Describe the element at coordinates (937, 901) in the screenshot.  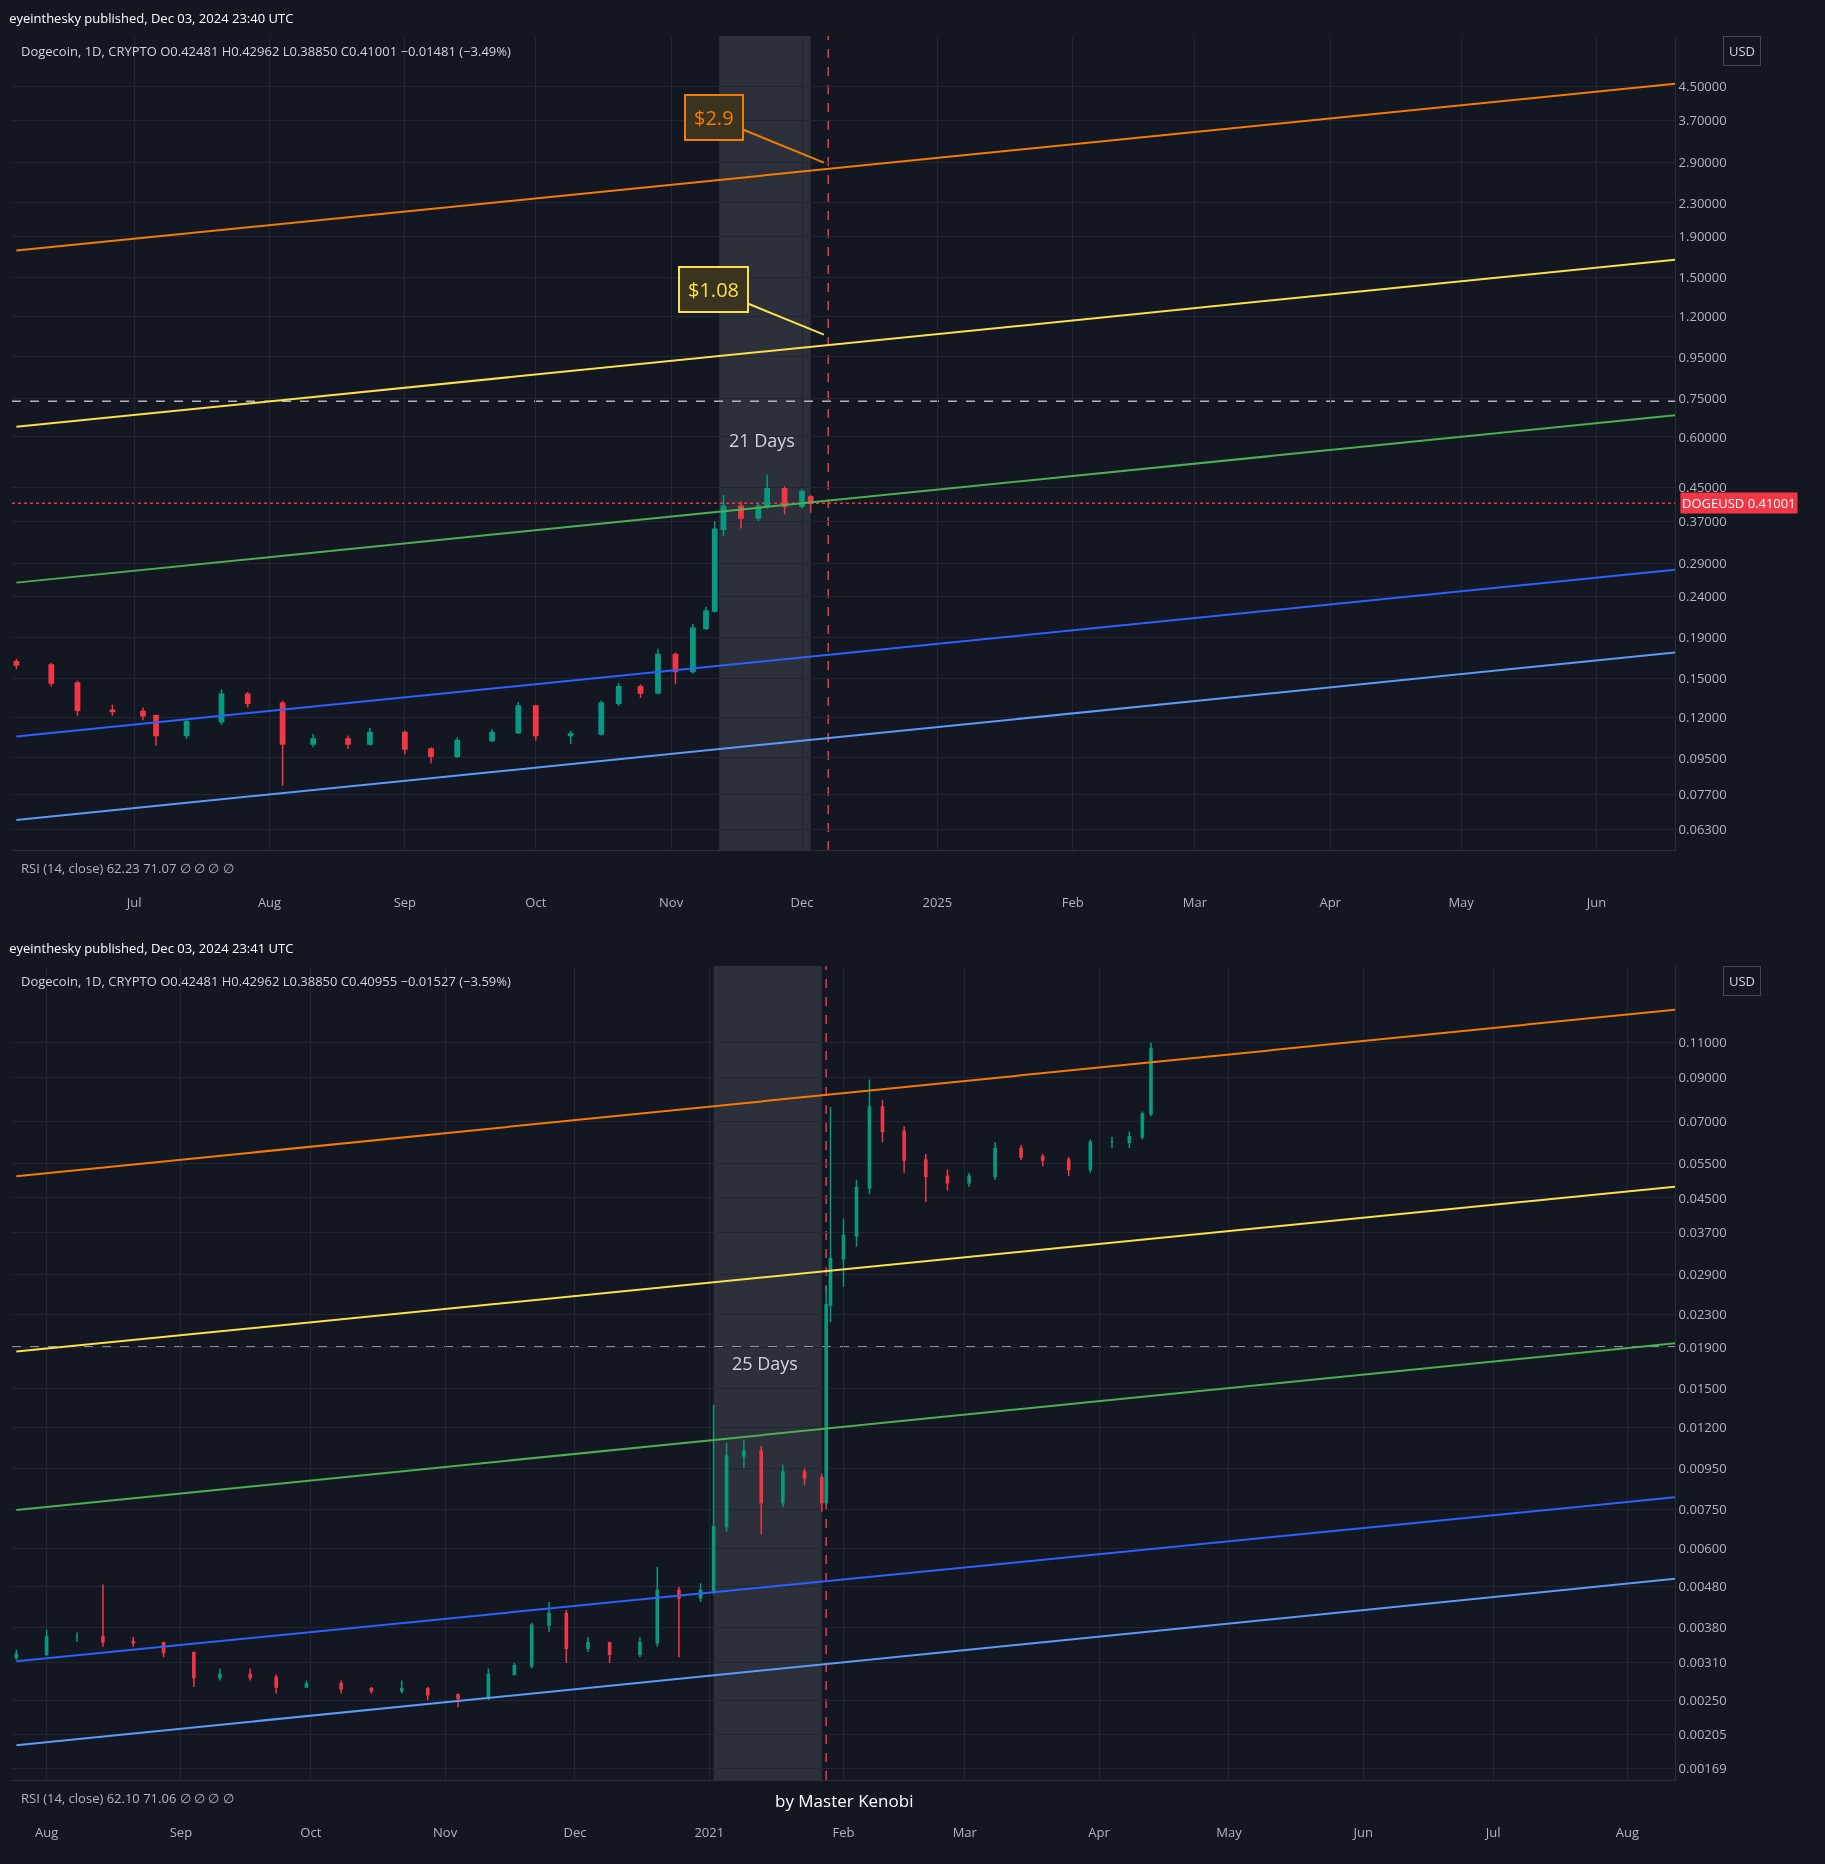
I see `x-tick-label: 2025` at that location.